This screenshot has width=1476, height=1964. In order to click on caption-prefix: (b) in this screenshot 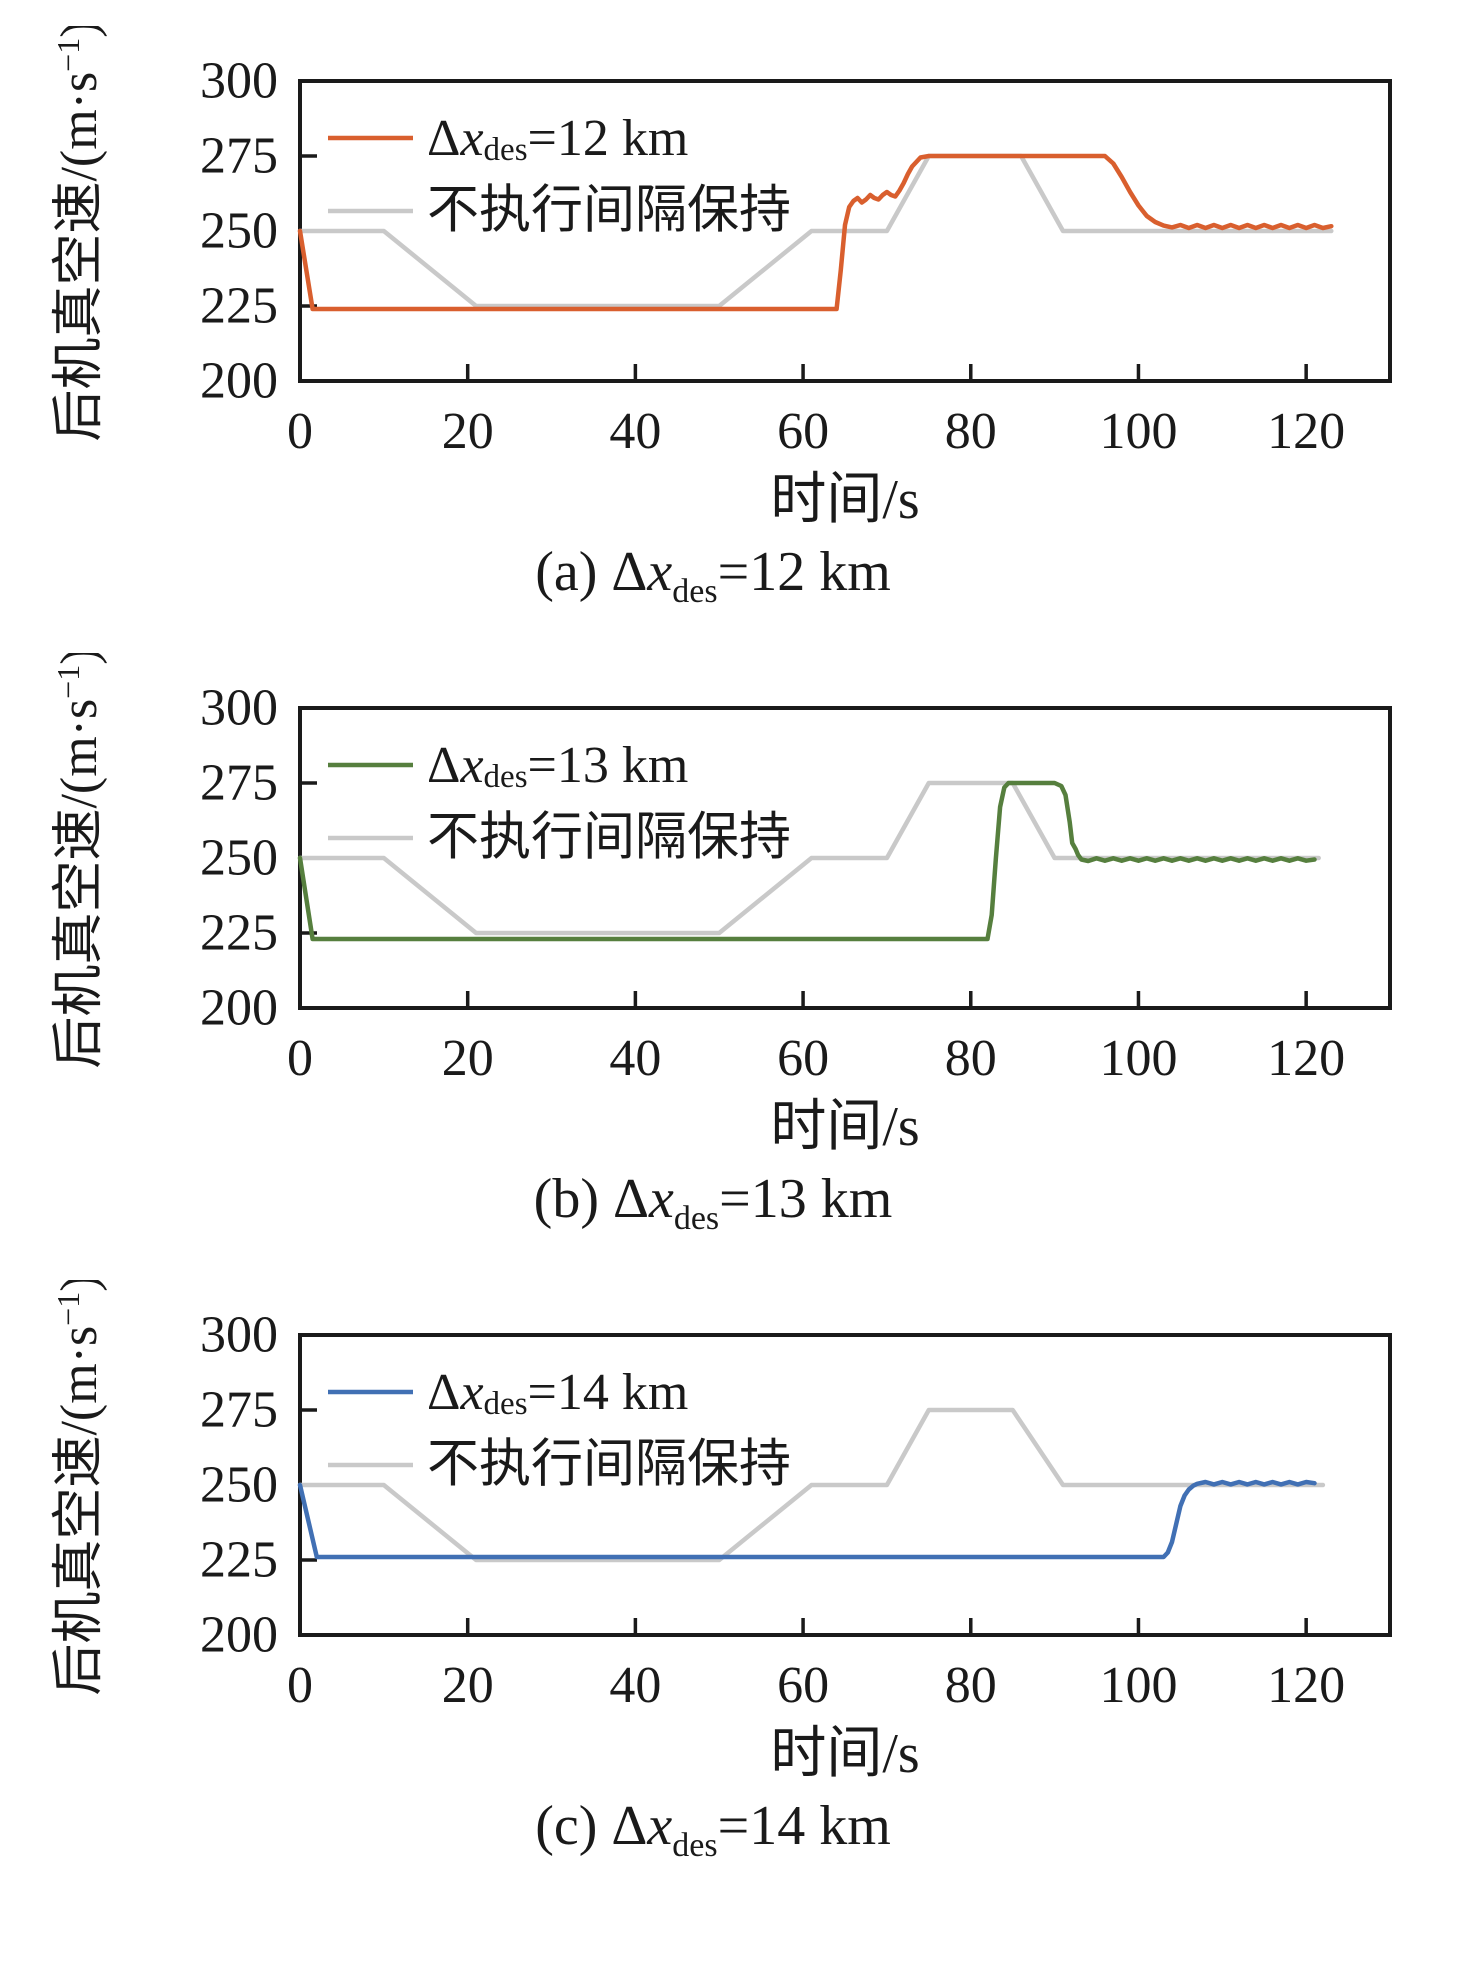, I will do `click(573, 1199)`.